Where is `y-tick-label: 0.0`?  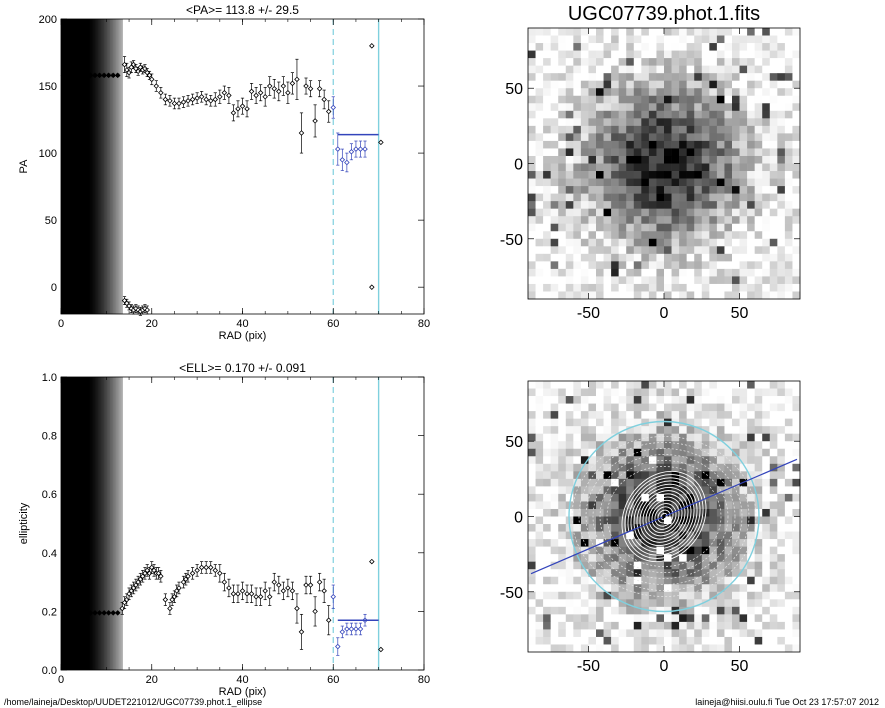
y-tick-label: 0.0 is located at coordinates (49, 671).